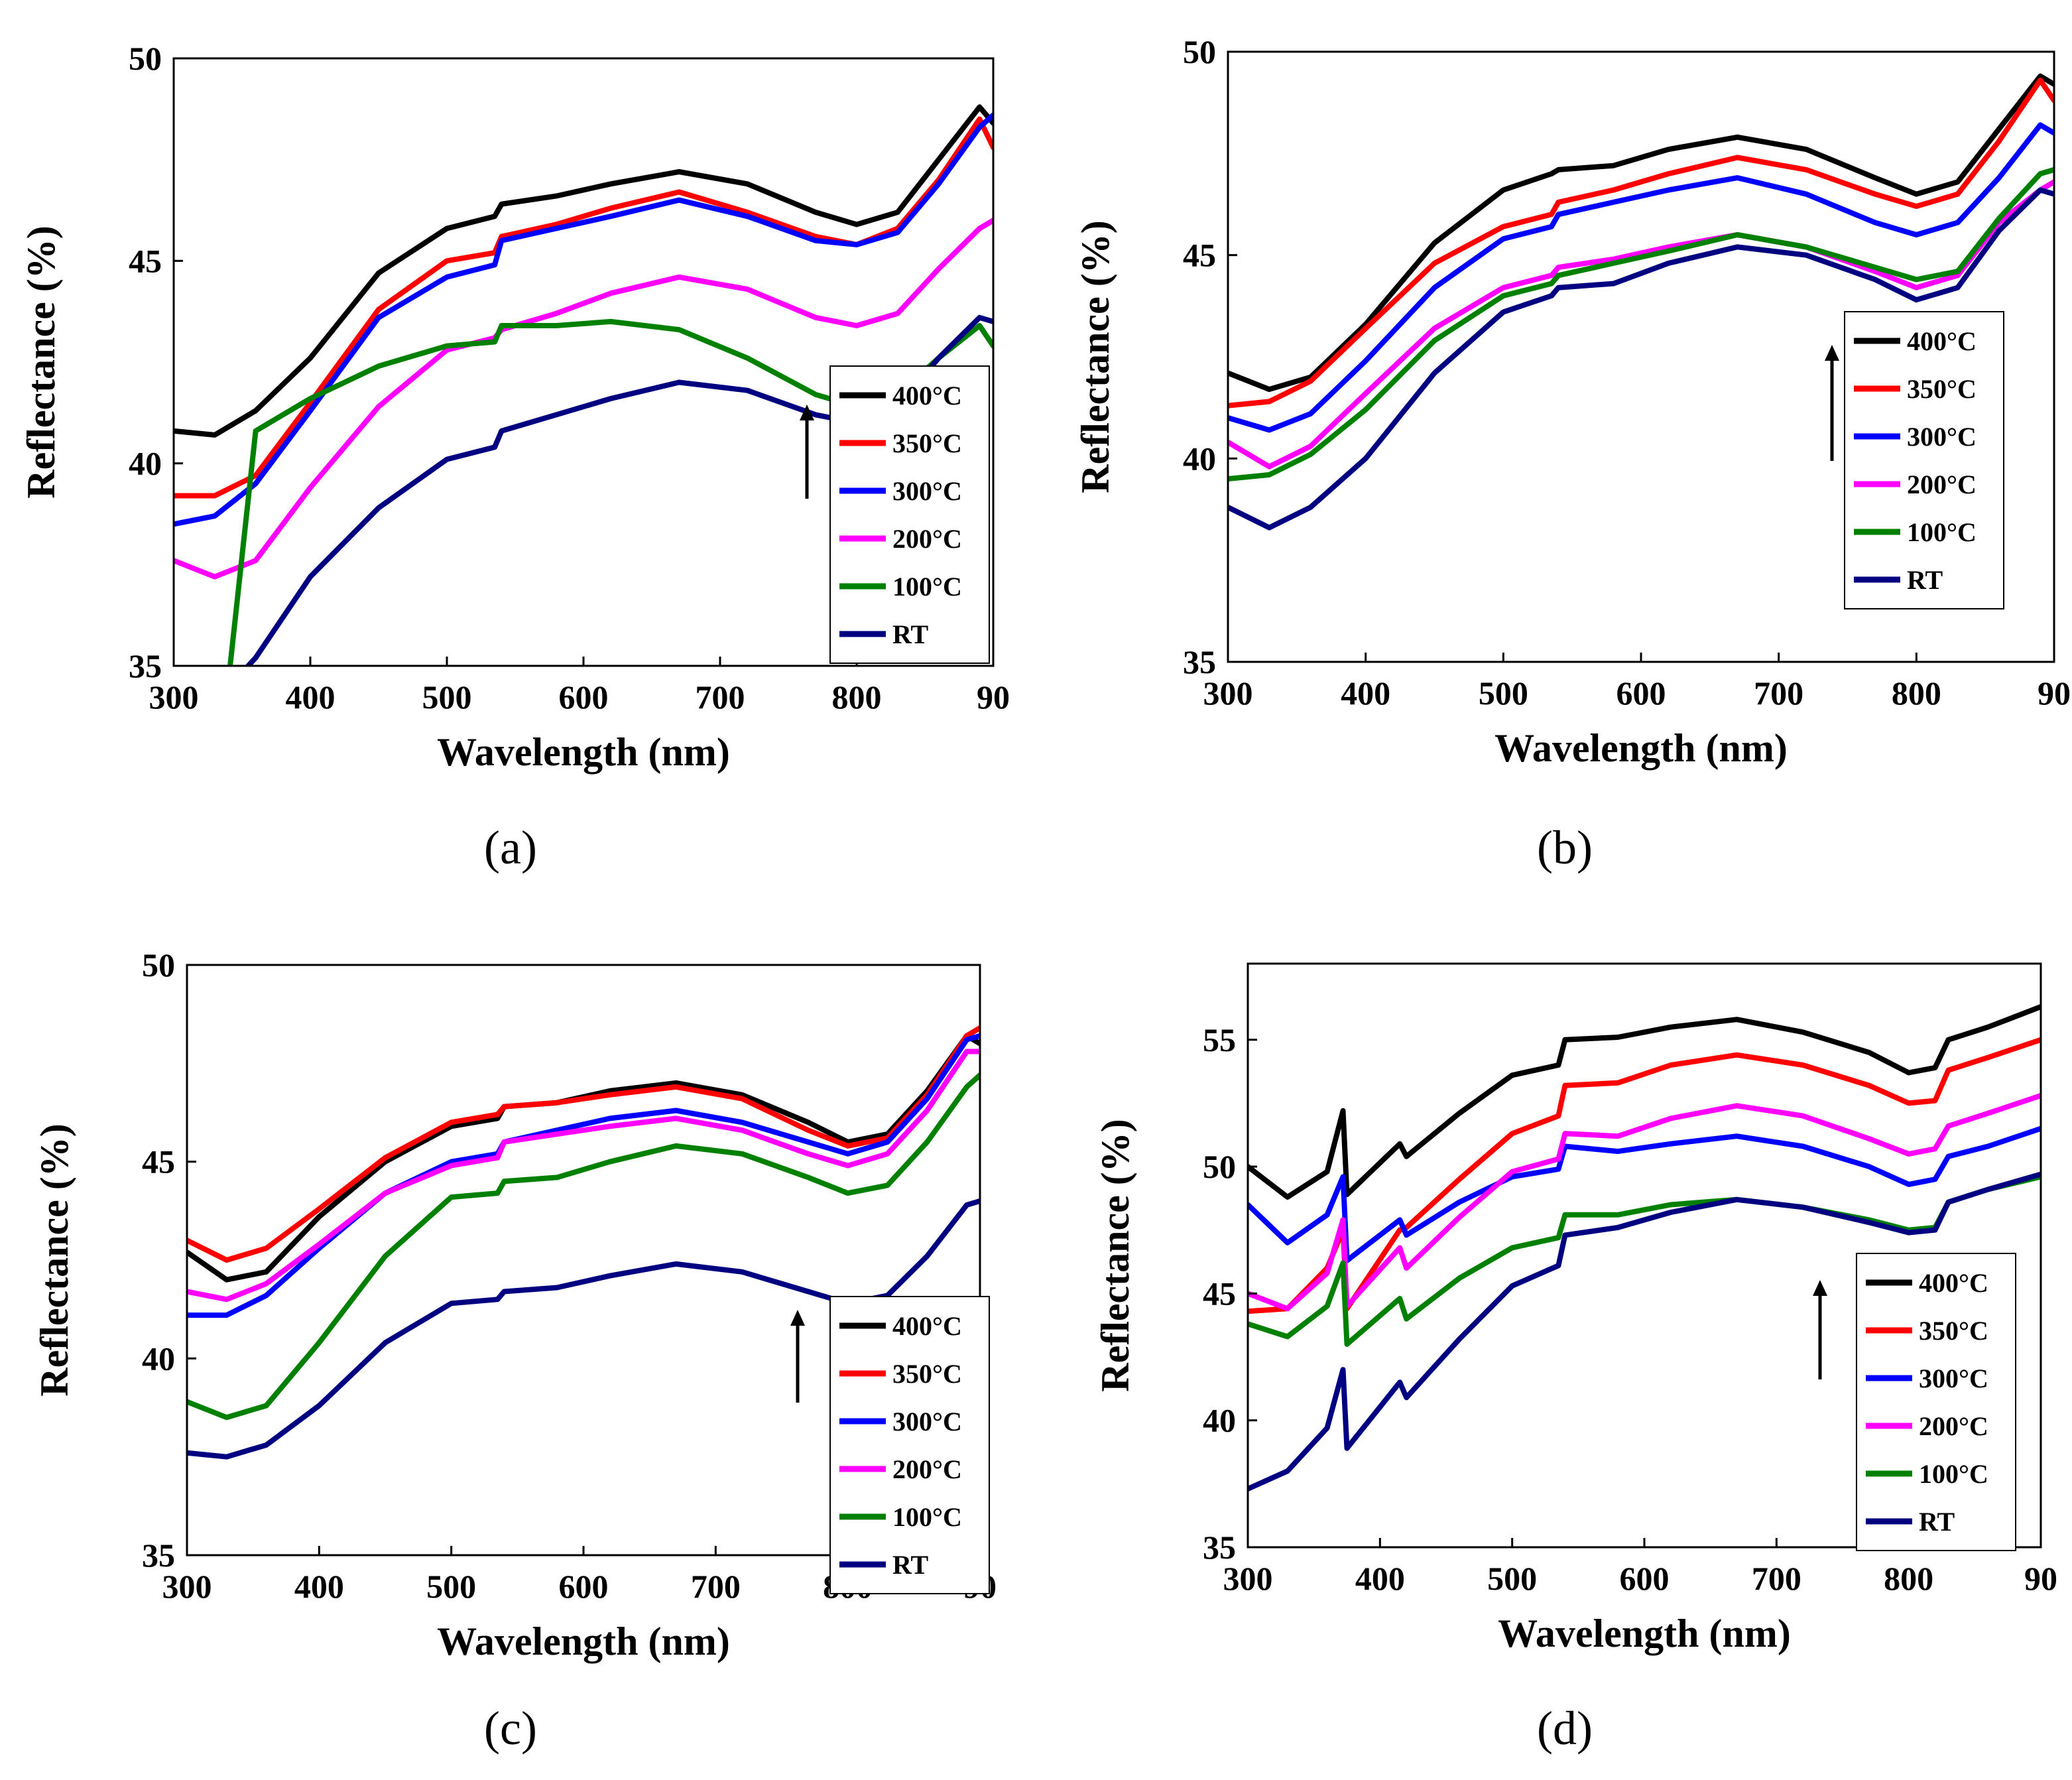 This screenshot has height=1780, width=2072. What do you see at coordinates (1565, 848) in the screenshot?
I see `panel-label: (b)` at bounding box center [1565, 848].